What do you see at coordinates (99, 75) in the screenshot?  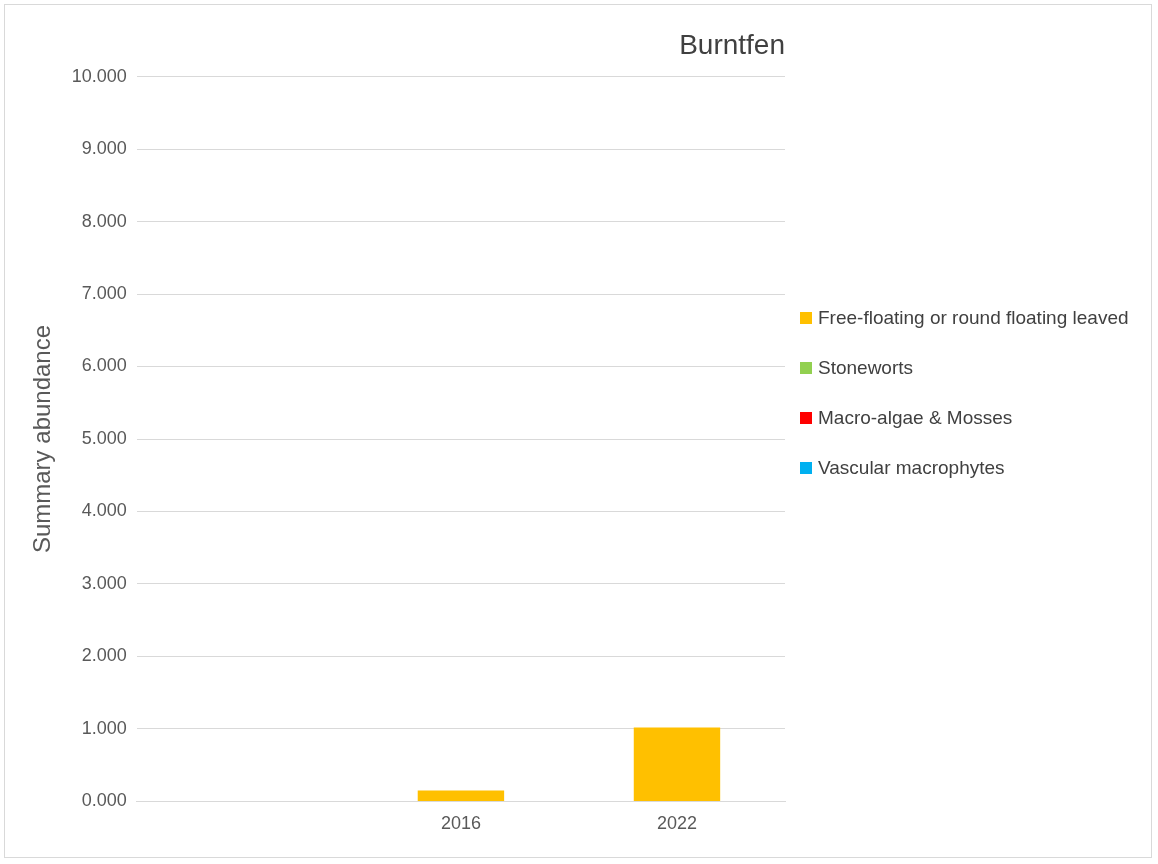 I see `y-tick-label: 10.000` at bounding box center [99, 75].